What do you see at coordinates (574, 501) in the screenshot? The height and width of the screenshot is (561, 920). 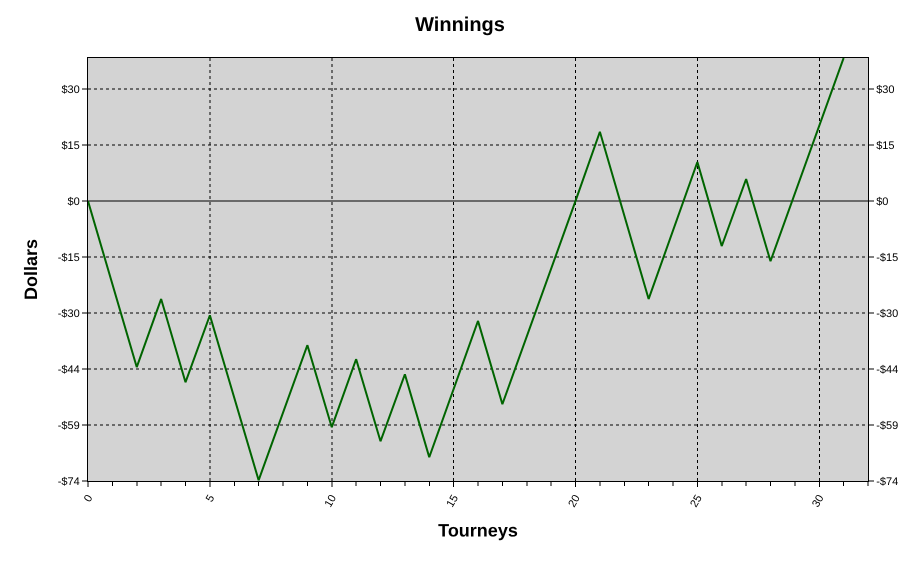 I see `x-tick-label: 20` at bounding box center [574, 501].